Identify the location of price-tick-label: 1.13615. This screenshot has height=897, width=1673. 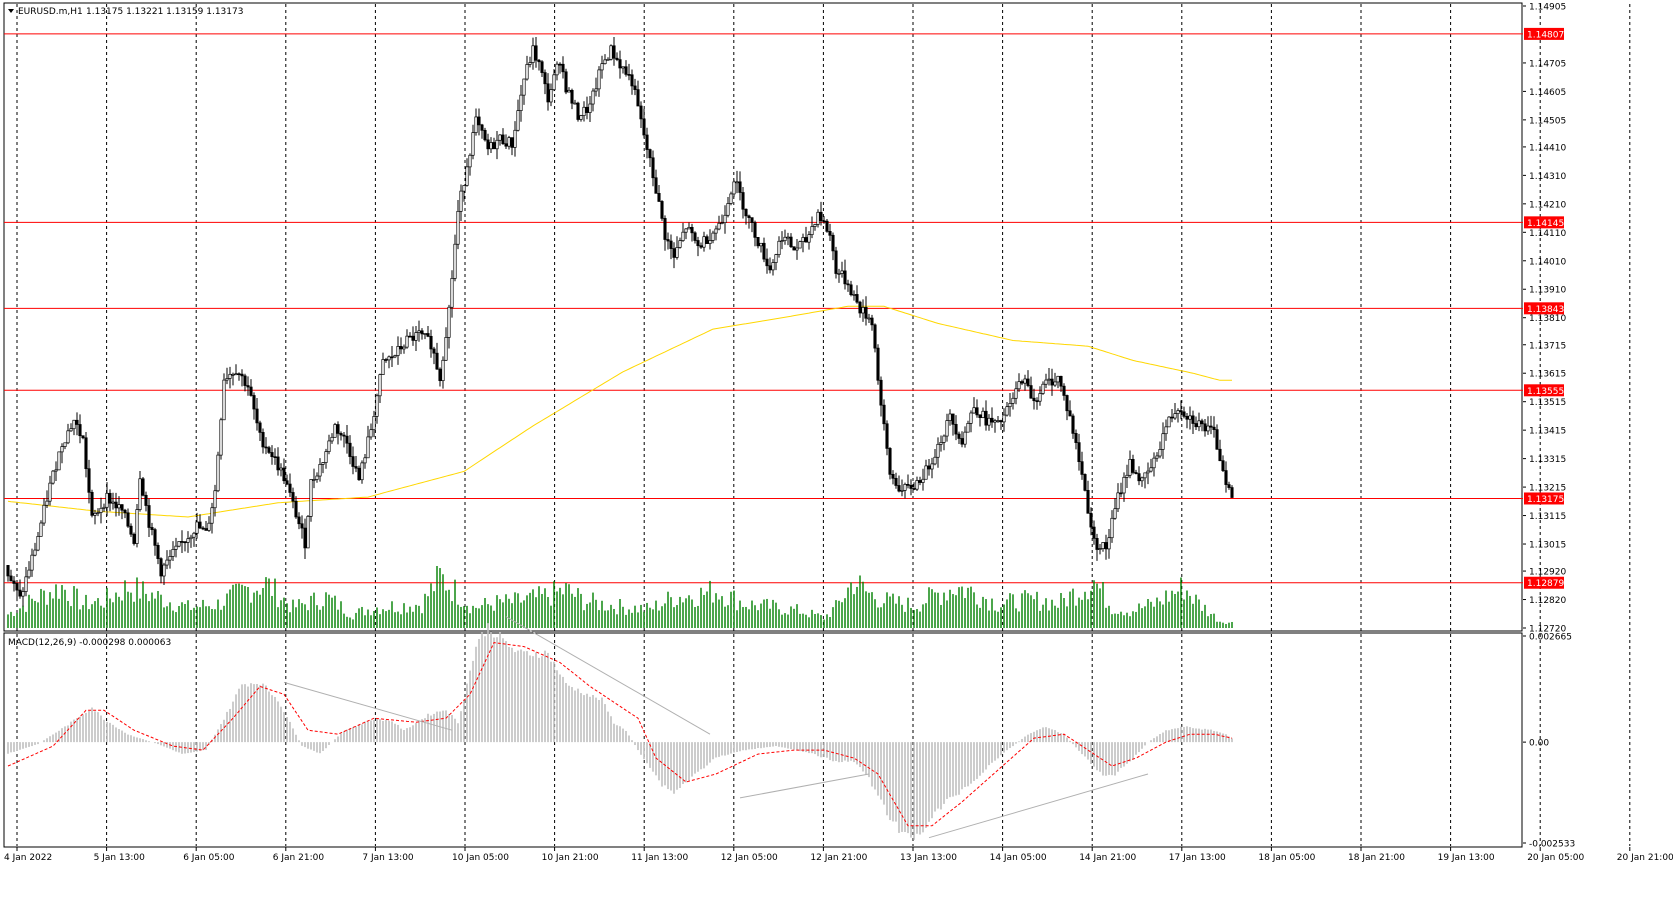
(1547, 375).